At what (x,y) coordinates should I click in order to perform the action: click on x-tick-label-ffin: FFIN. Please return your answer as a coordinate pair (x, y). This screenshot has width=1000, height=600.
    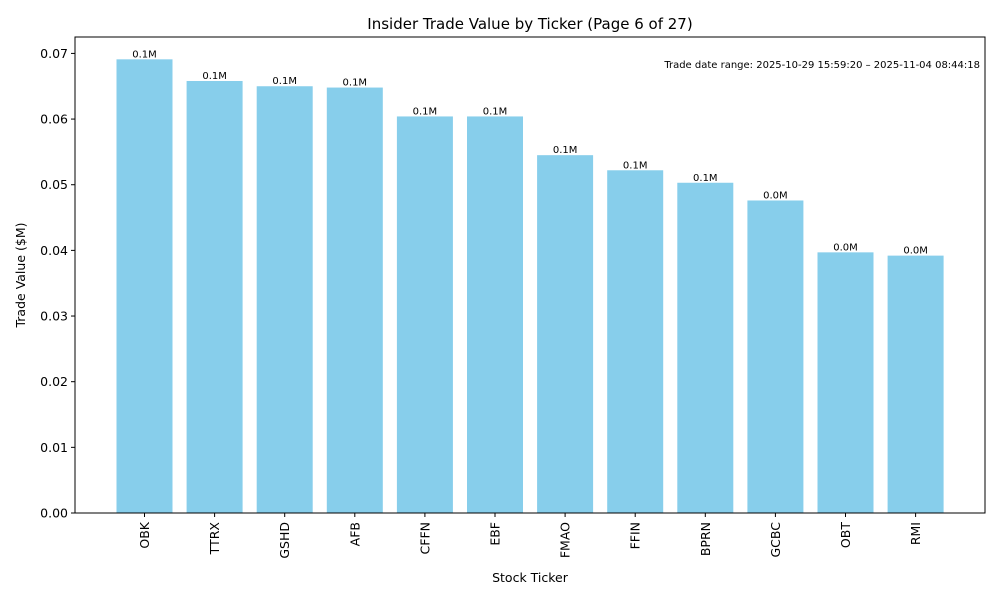
    Looking at the image, I should click on (635, 535).